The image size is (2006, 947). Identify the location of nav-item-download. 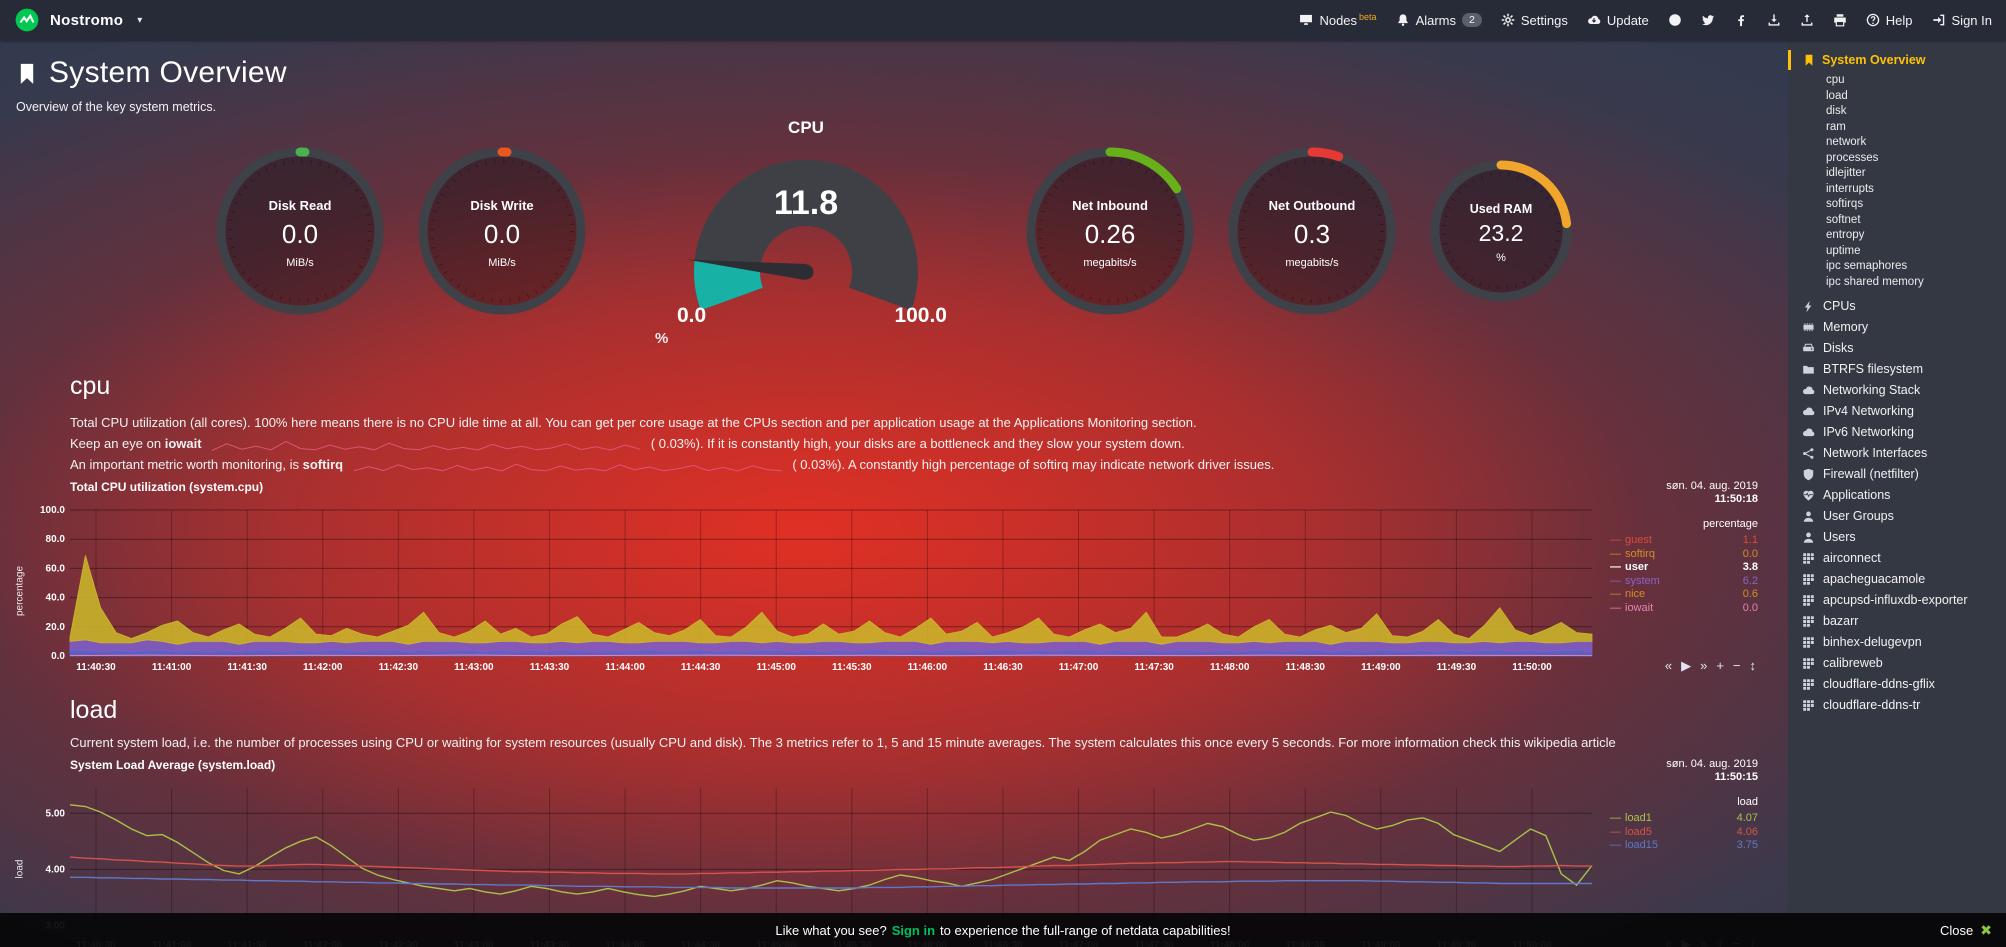
(1774, 20).